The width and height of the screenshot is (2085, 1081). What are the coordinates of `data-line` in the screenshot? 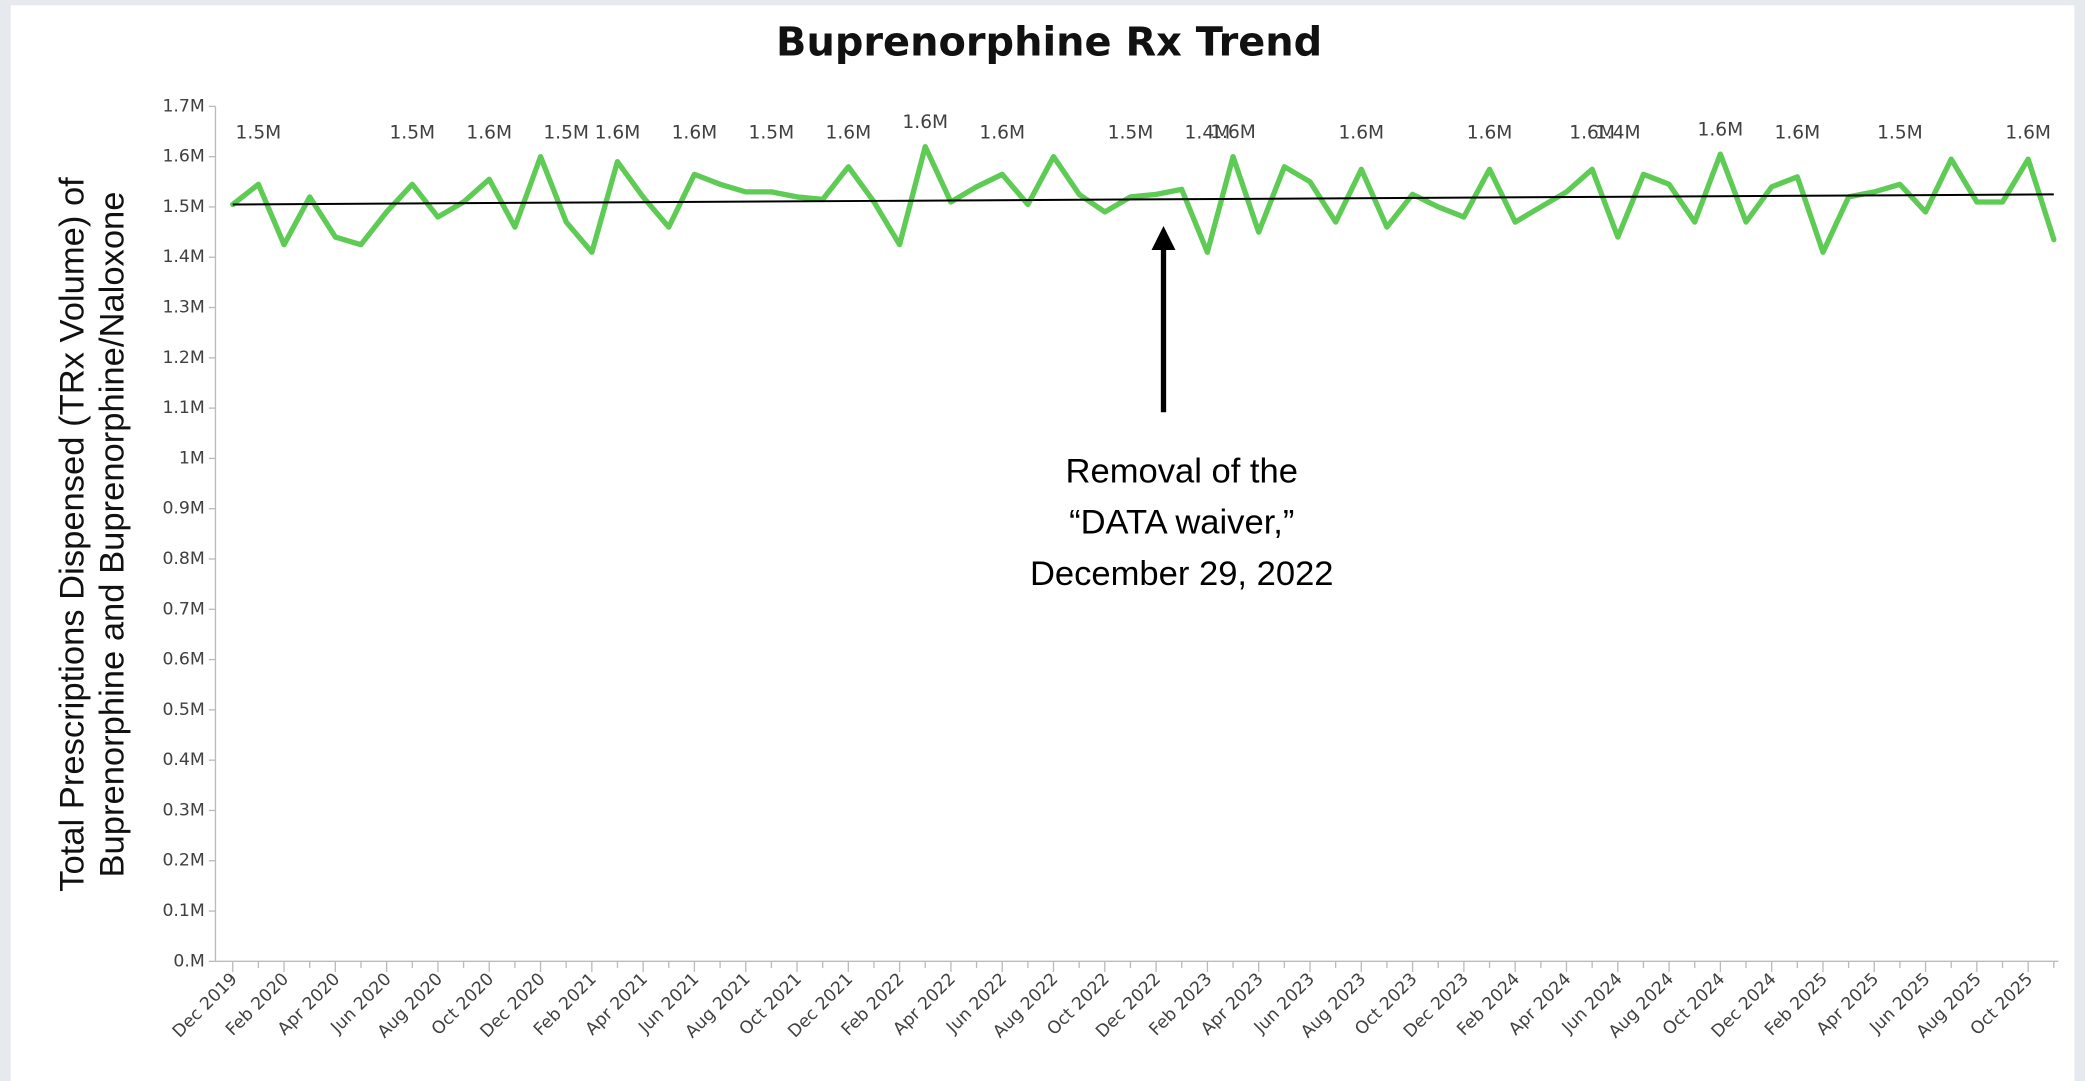 It's located at (1143, 199).